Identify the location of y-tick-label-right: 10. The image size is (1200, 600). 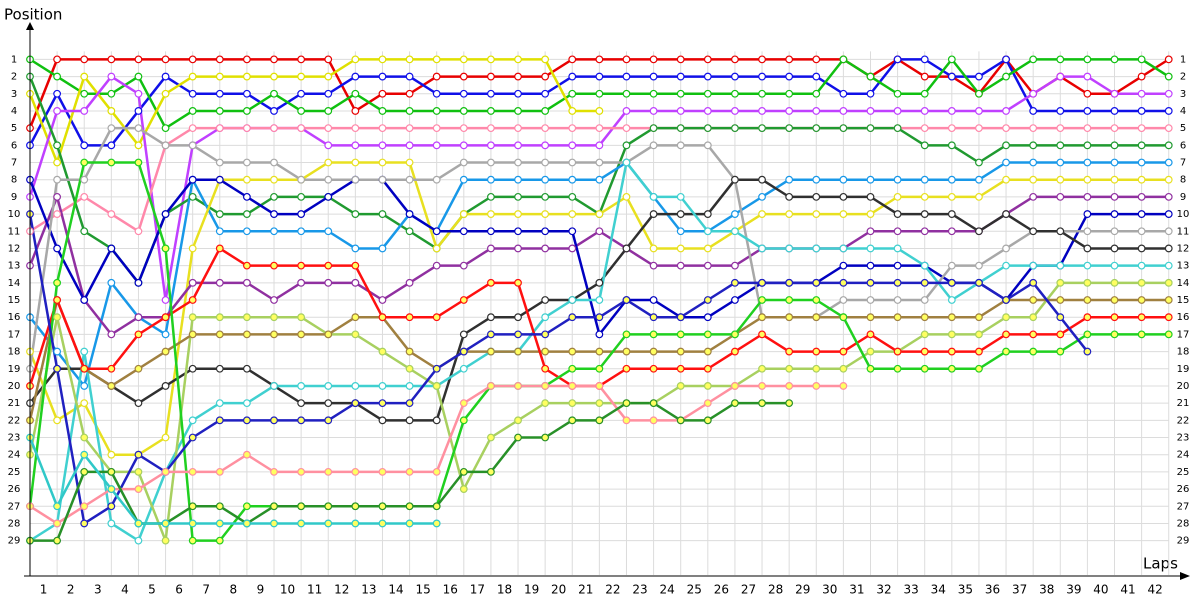
(1183, 214).